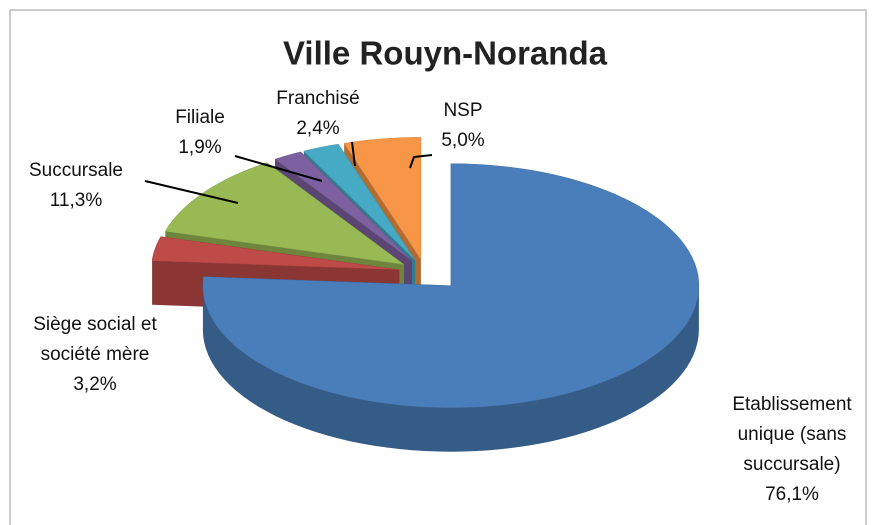  I want to click on slice-label: Franchisé 2,4%, so click(318, 114).